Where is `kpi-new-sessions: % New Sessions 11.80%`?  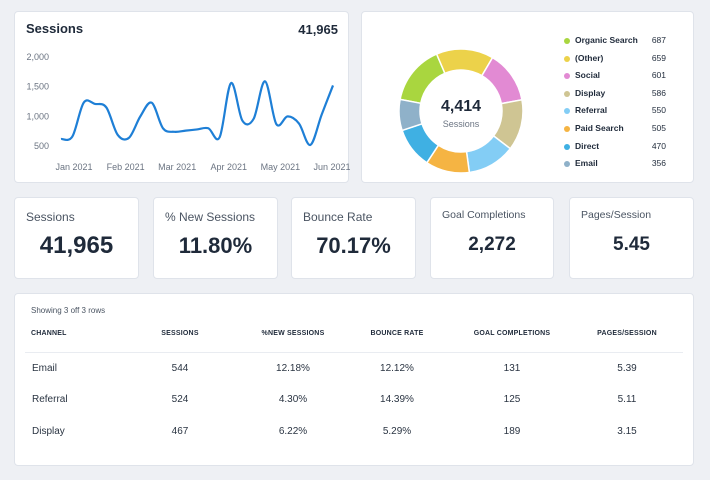 kpi-new-sessions: % New Sessions 11.80% is located at coordinates (215, 238).